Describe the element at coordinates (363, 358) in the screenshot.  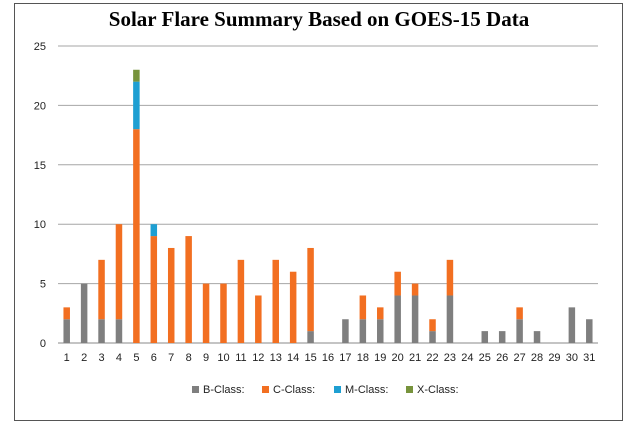
I see `x-tick-label: 18` at that location.